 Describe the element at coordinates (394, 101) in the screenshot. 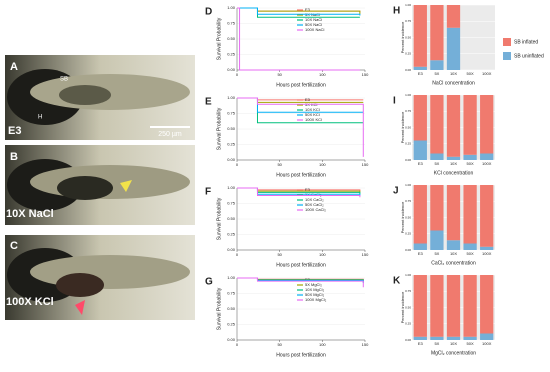

I see `panel-label: I` at that location.